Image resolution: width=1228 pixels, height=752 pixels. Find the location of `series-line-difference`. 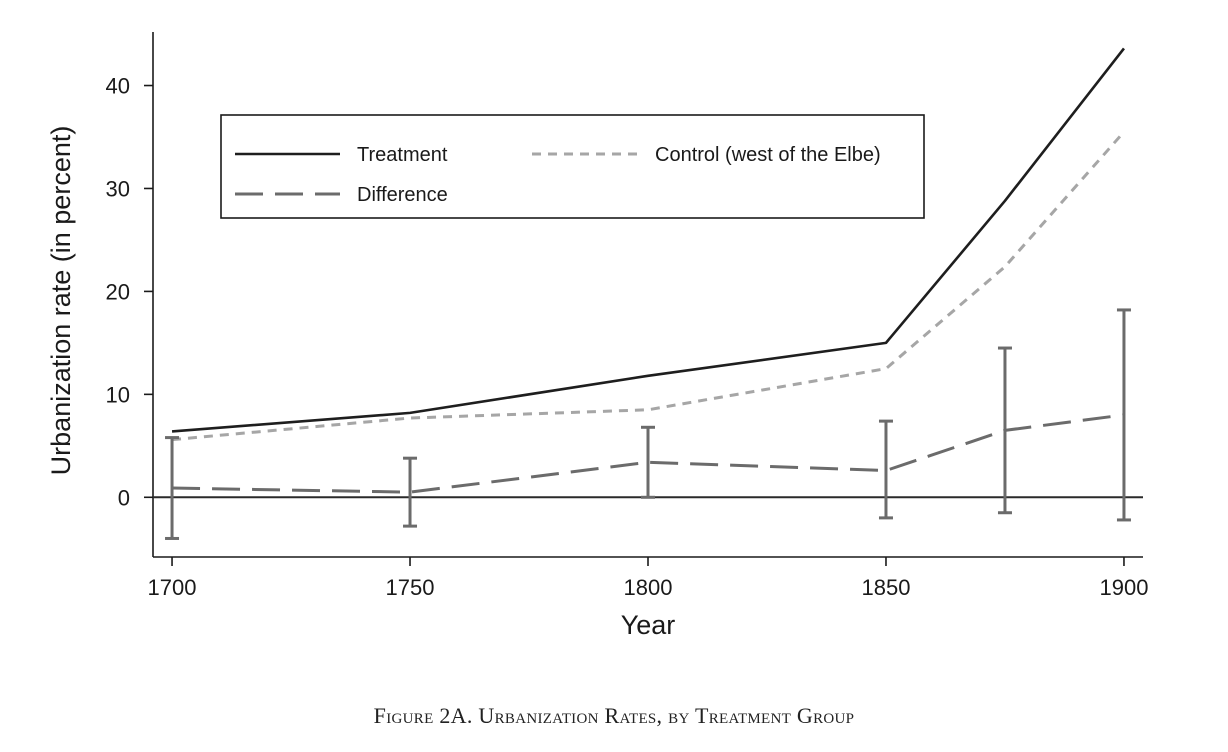

series-line-difference is located at coordinates (648, 453).